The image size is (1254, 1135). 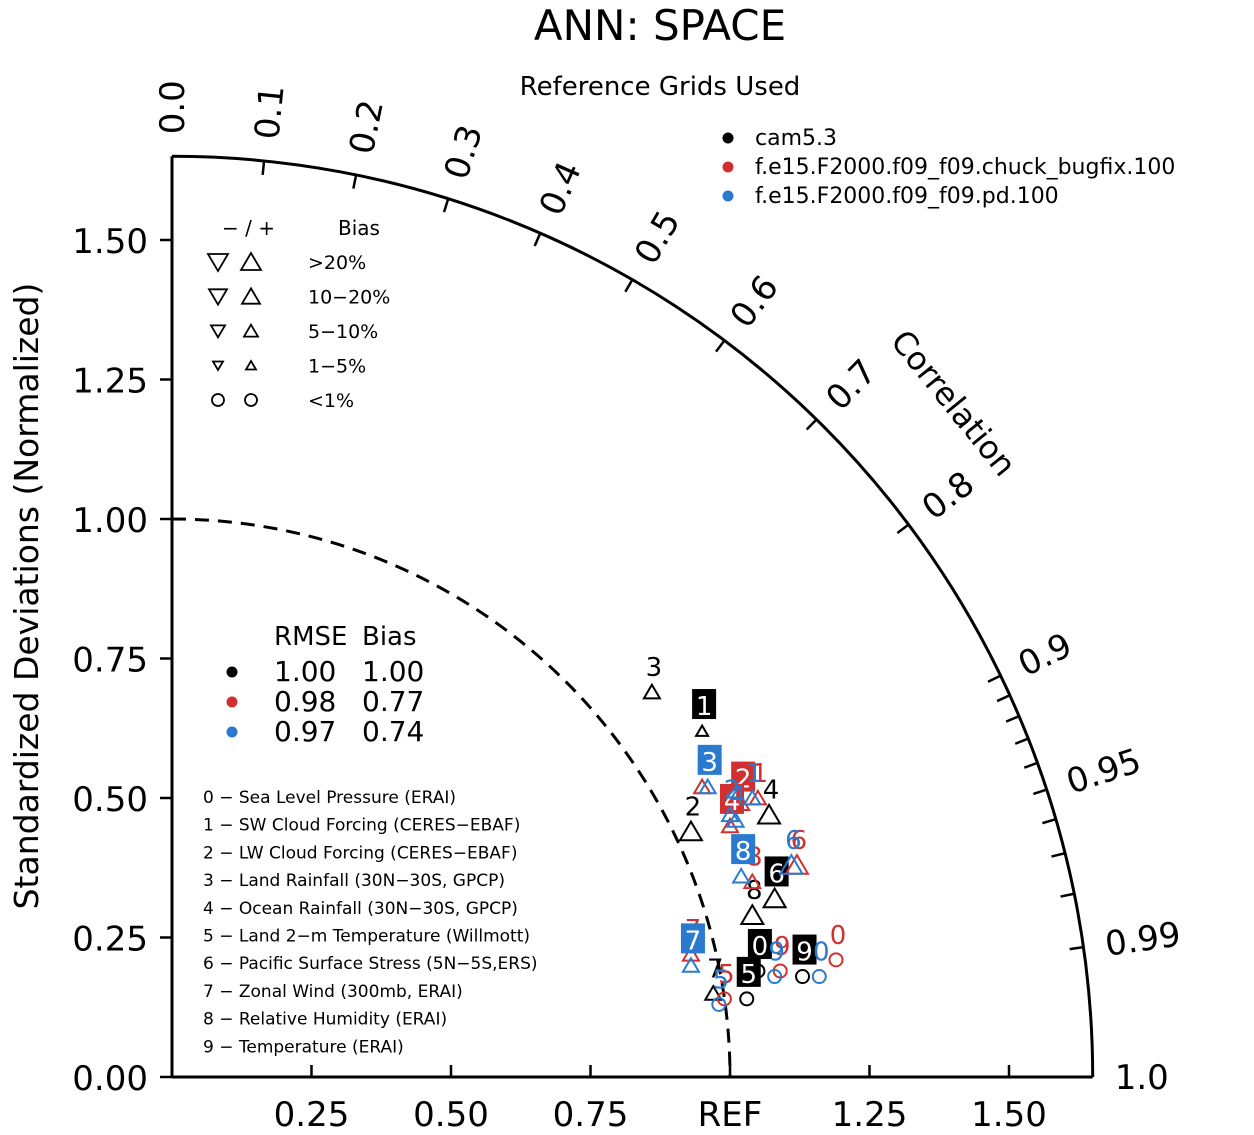 I want to click on correlation-tick-label: 0.1, so click(x=269, y=112).